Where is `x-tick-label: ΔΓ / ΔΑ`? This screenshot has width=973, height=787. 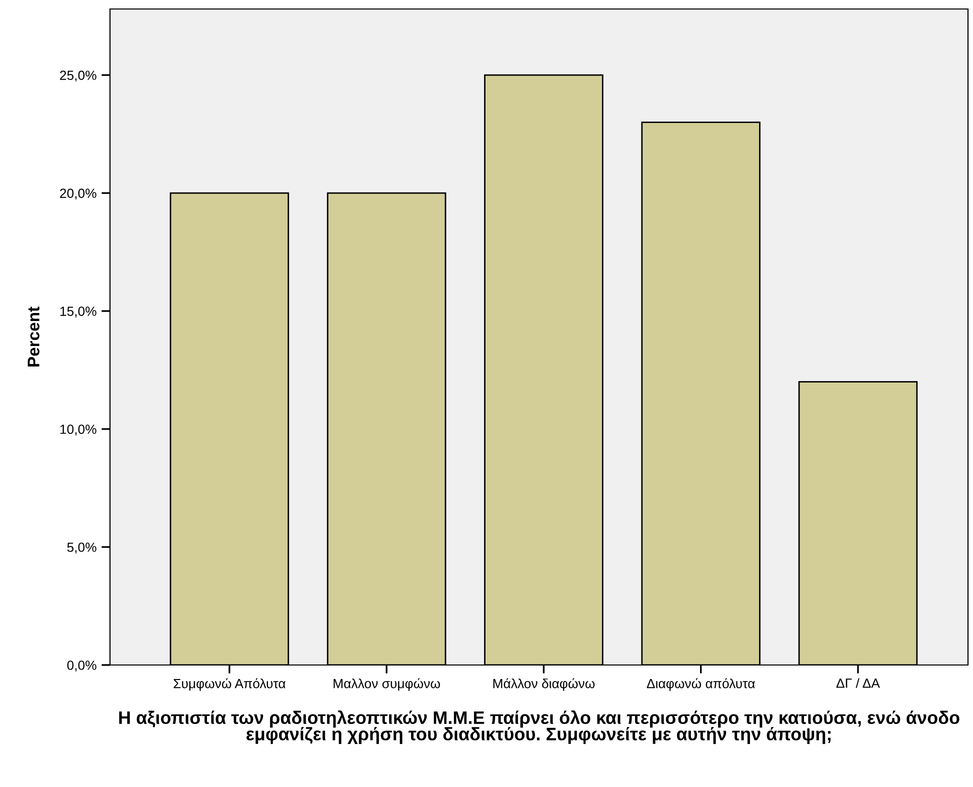 x-tick-label: ΔΓ / ΔΑ is located at coordinates (858, 683).